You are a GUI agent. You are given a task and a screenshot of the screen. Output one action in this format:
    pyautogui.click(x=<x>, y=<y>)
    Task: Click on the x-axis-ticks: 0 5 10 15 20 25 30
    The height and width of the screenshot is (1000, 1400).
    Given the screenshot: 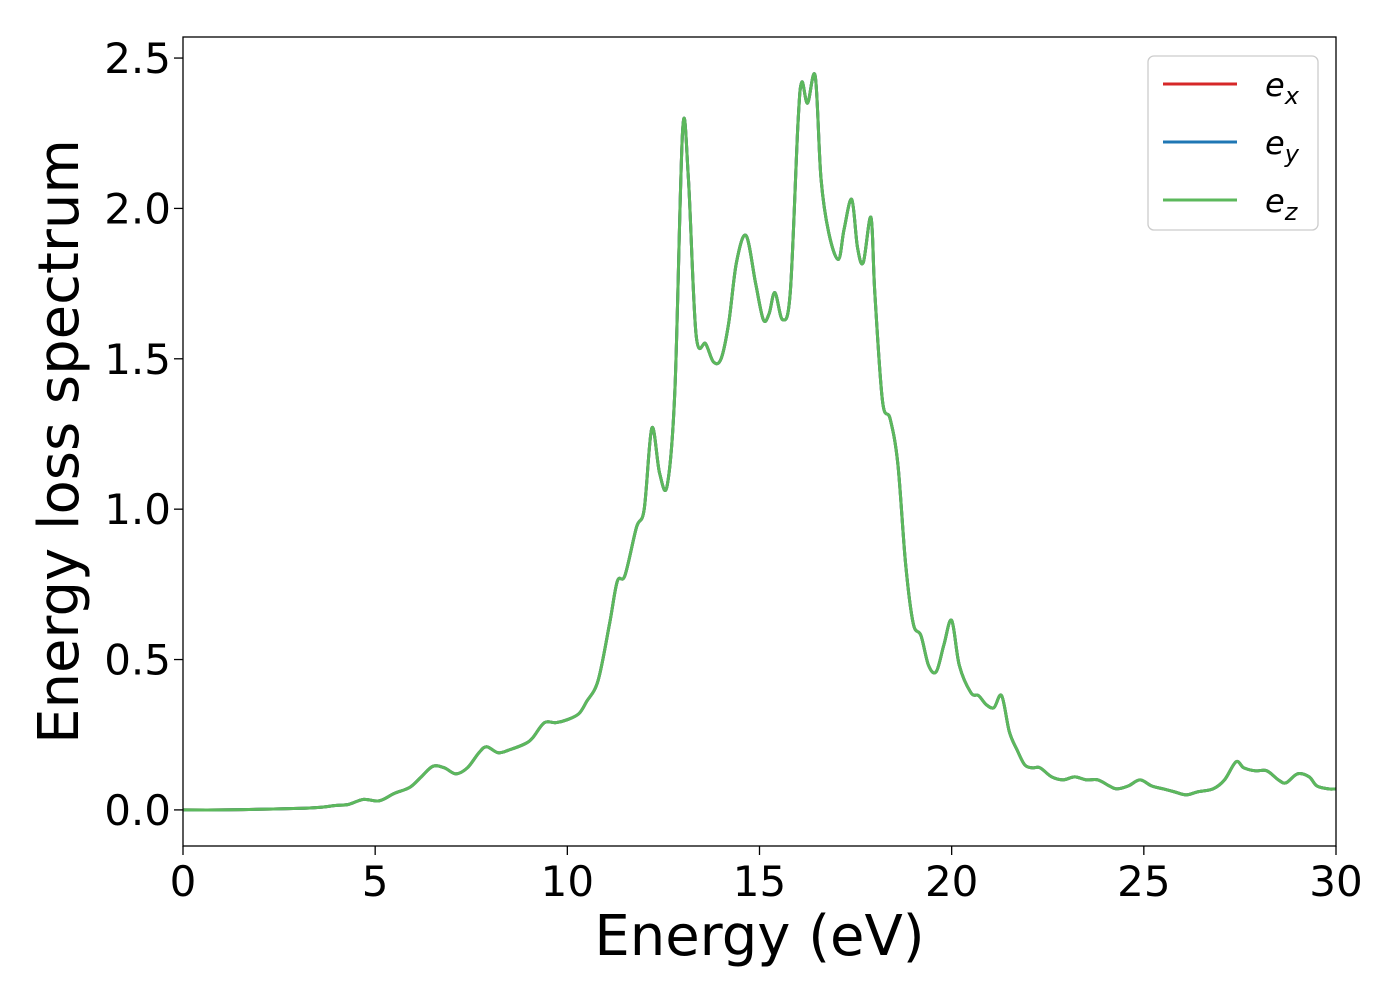 What is the action you would take?
    pyautogui.click(x=766, y=876)
    